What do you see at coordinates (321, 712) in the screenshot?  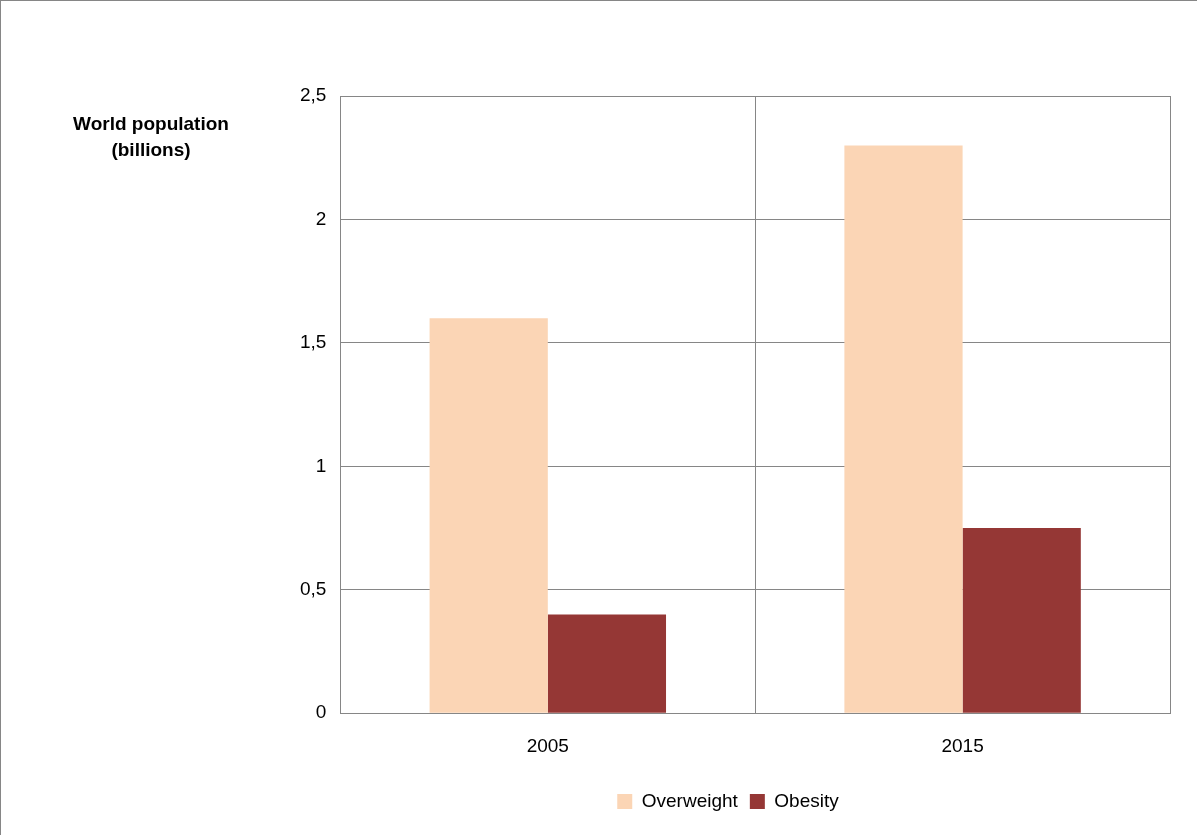 I see `y-tick-label: 0` at bounding box center [321, 712].